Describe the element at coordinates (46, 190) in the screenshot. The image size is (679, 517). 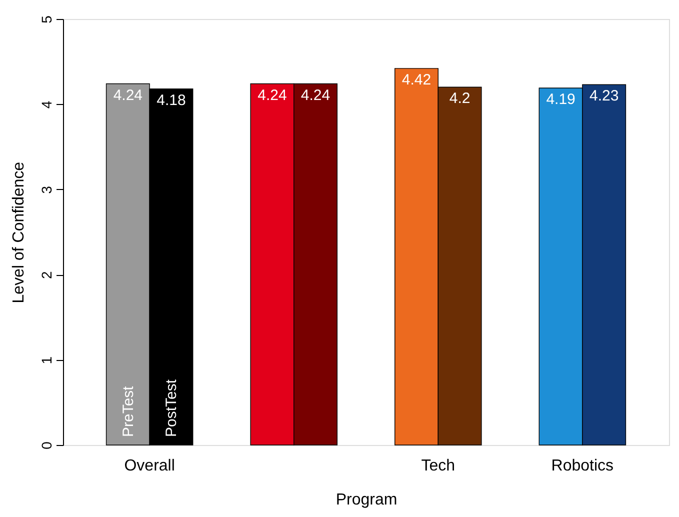
I see `y-tick-label: 3` at that location.